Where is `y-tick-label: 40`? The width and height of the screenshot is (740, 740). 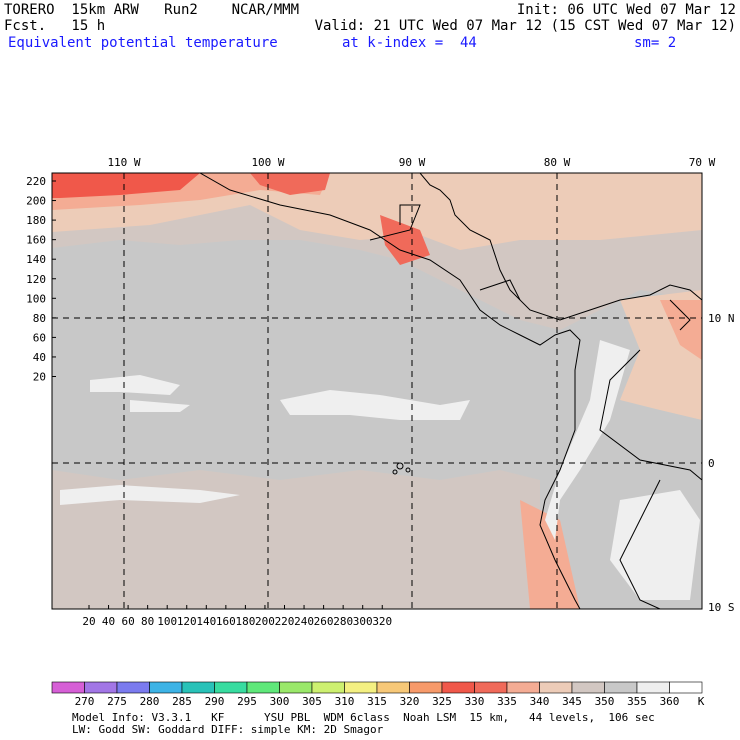 y-tick-label: 40 is located at coordinates (39, 357).